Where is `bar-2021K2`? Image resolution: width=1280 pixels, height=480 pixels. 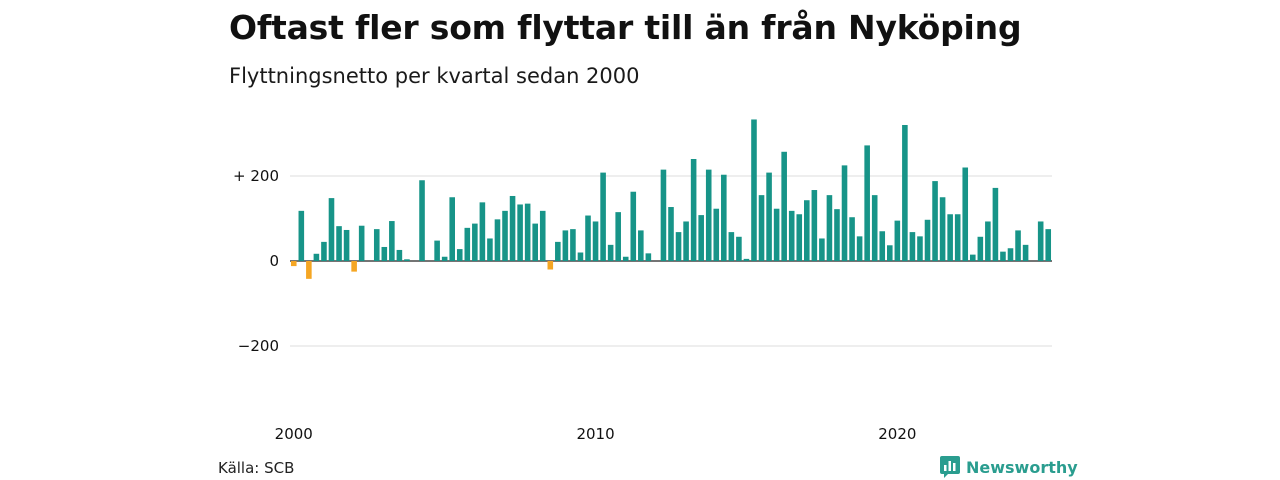 bar-2021K2 is located at coordinates (935, 221).